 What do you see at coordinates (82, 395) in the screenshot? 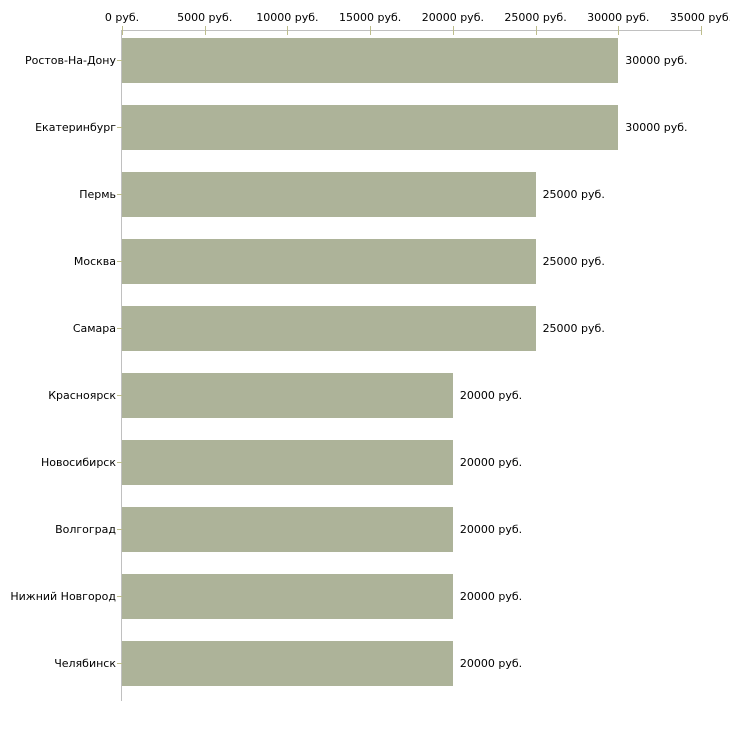
I see `category-label: Красноярск` at bounding box center [82, 395].